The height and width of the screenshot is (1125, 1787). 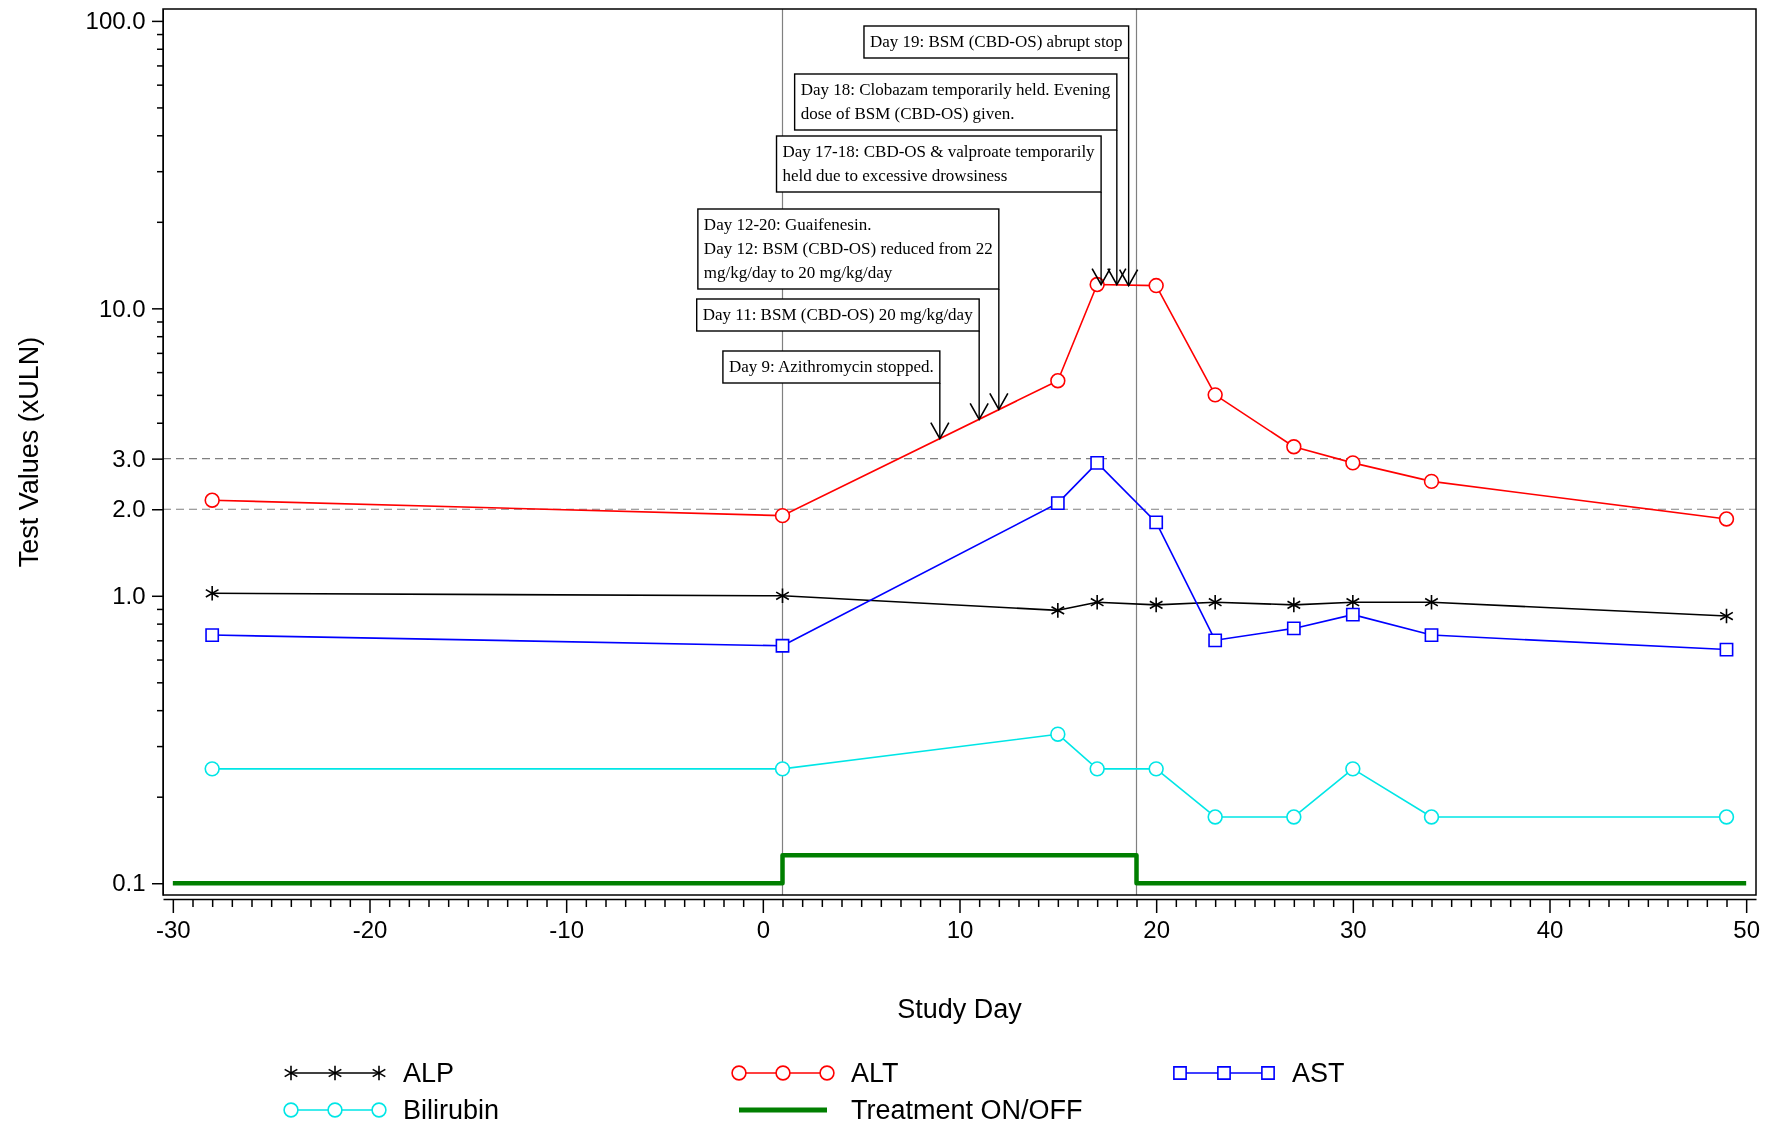 I want to click on x-axis-title: Study Day, so click(x=960, y=1009).